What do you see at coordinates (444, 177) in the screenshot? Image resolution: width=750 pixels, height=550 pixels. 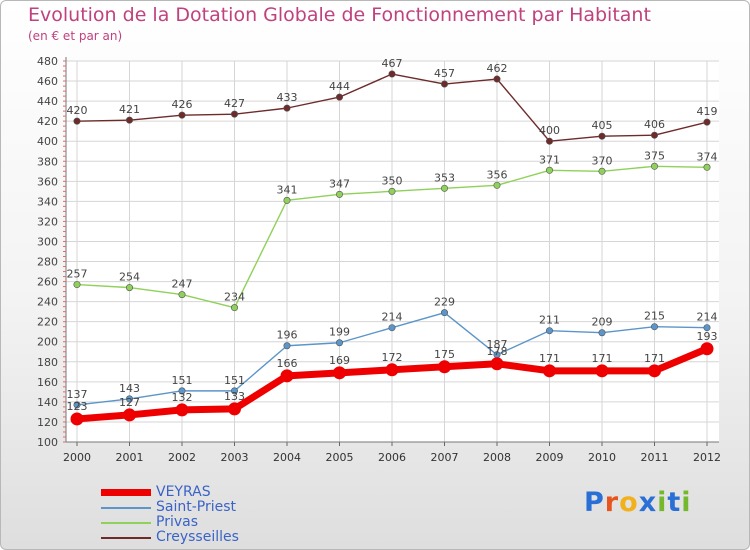 I see `data-label: 353` at bounding box center [444, 177].